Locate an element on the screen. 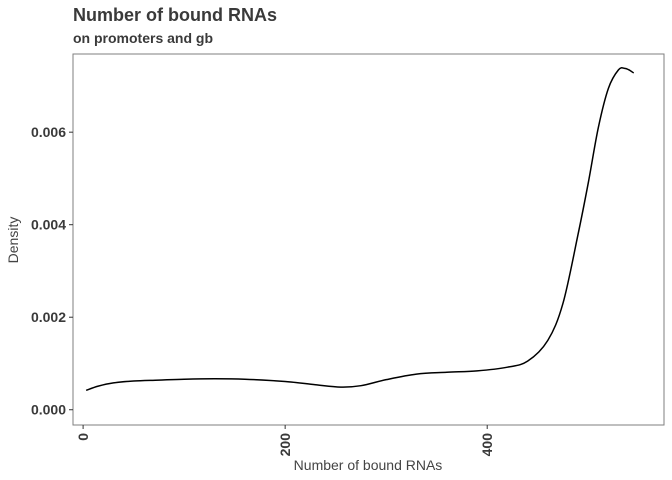 The image size is (672, 480). y-tick-label: 0.006 is located at coordinates (48, 132).